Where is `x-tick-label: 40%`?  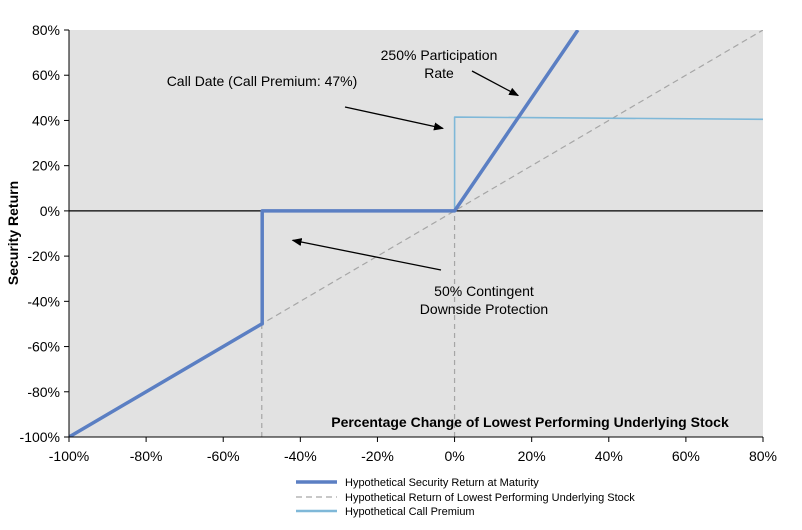
x-tick-label: 40% is located at coordinates (609, 456).